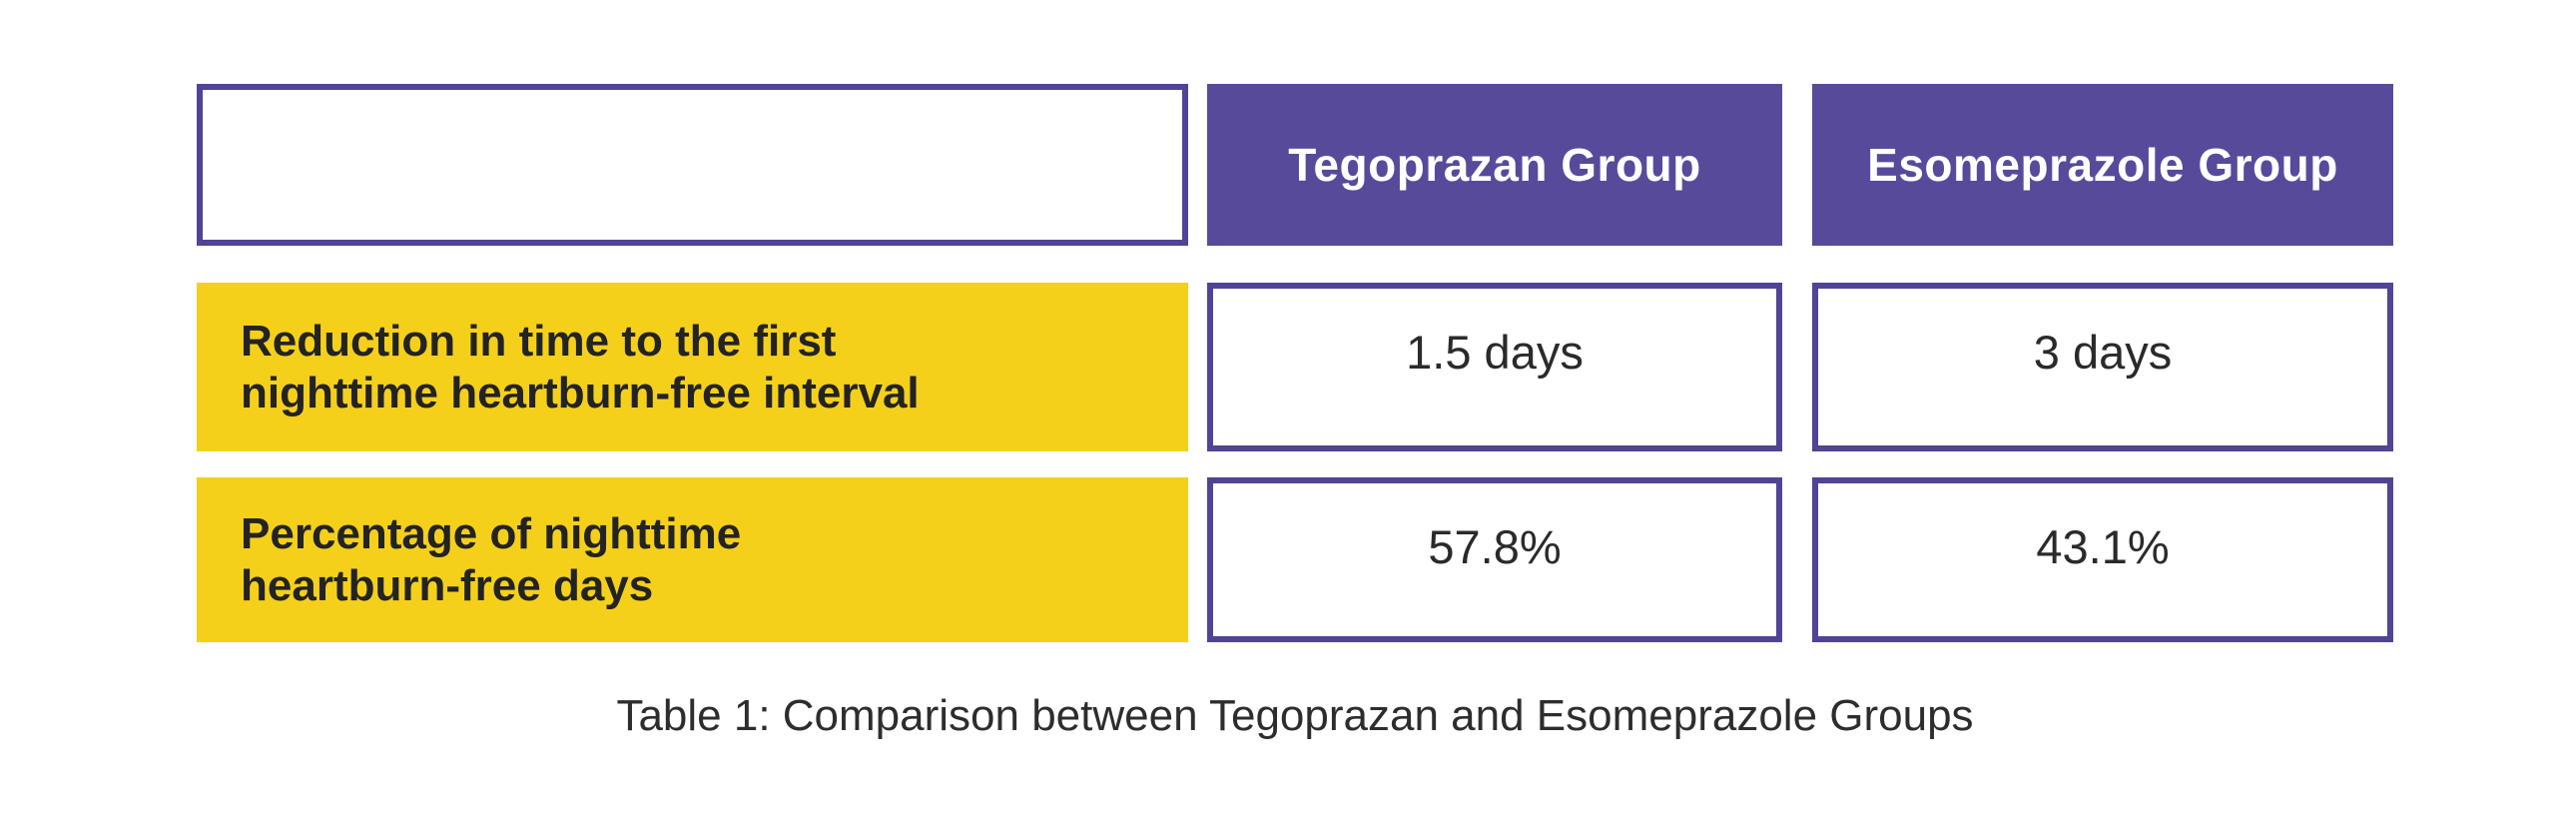 The width and height of the screenshot is (2576, 822). Describe the element at coordinates (1495, 547) in the screenshot. I see `value-tegoprazan-percentage-days-text: 57.8%` at that location.